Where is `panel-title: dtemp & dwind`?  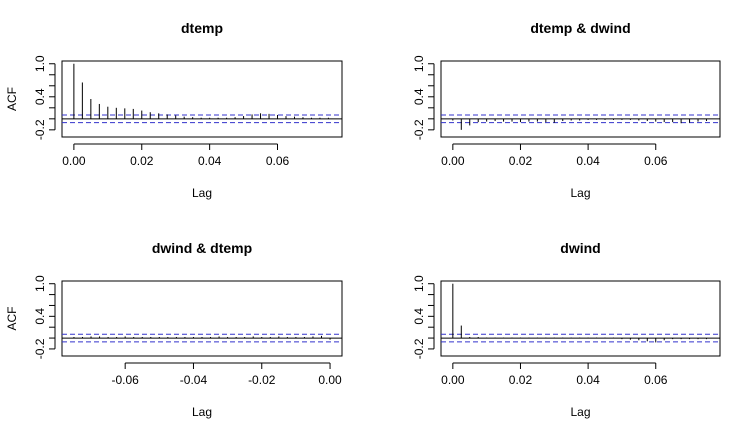 panel-title: dtemp & dwind is located at coordinates (580, 28).